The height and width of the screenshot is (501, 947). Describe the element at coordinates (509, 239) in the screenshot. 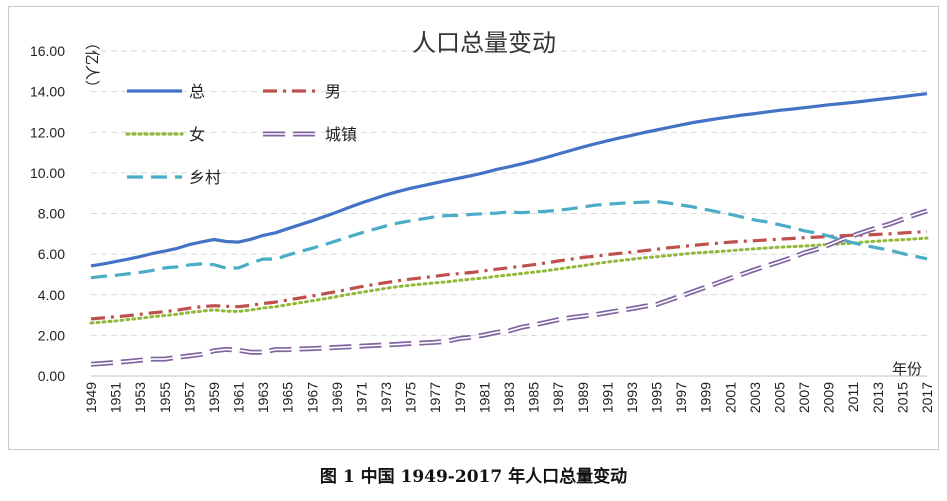

I see `series-line-乡村` at that location.